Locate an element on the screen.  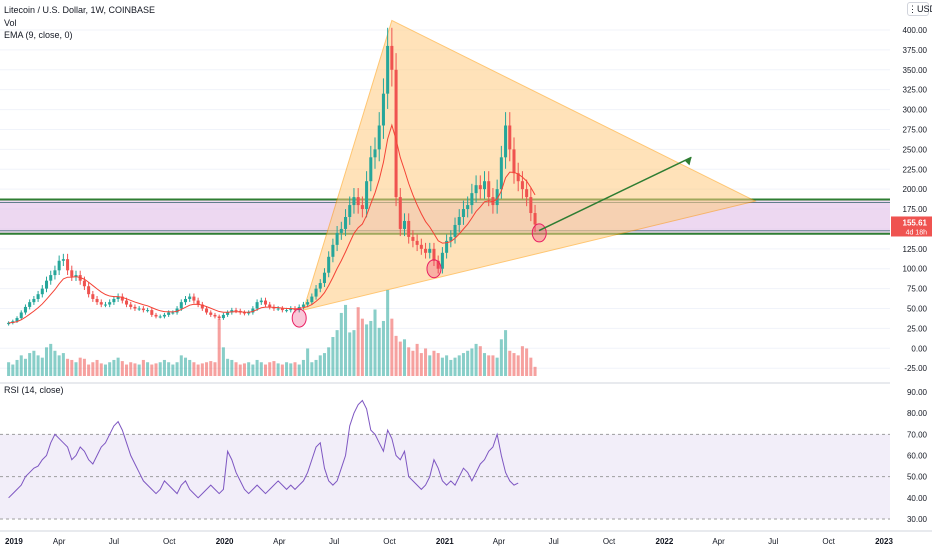
current-price-tag is located at coordinates (911, 226).